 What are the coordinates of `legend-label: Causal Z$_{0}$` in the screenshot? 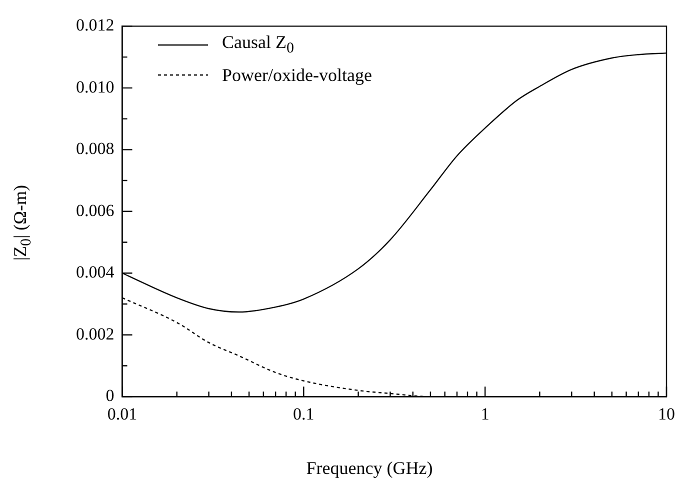 It's located at (258, 45).